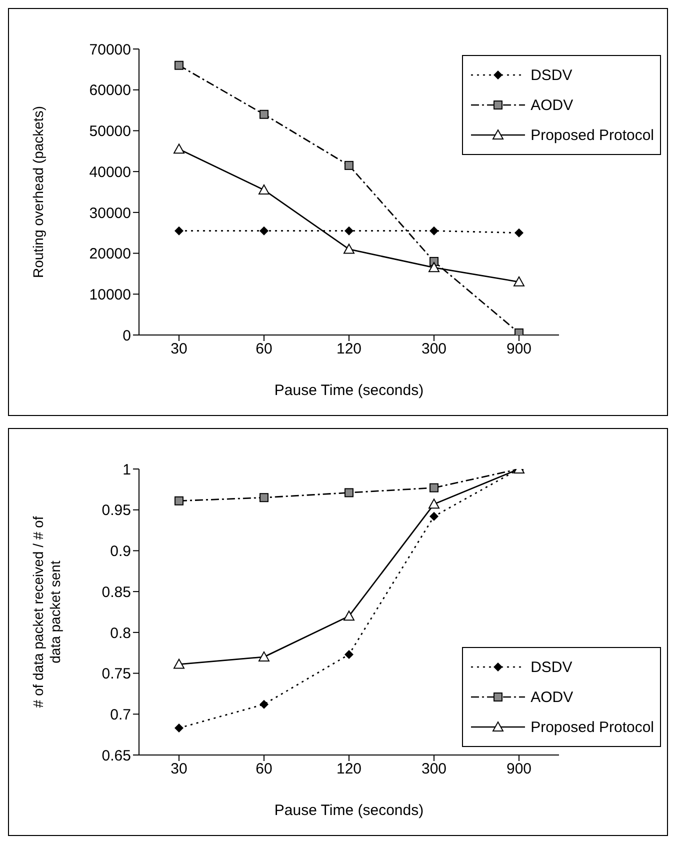 Image resolution: width=680 pixels, height=856 pixels. What do you see at coordinates (38, 192) in the screenshot?
I see `y-axis-title: Routing overhead (packets)` at bounding box center [38, 192].